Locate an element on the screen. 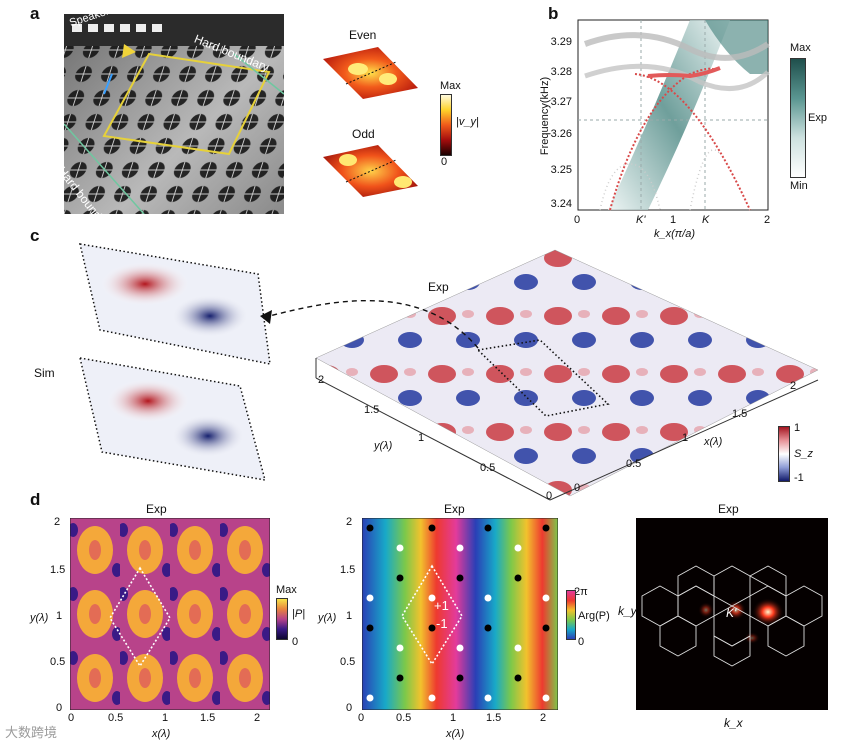  b-ytick-1: 3.28 is located at coordinates (561, 72).